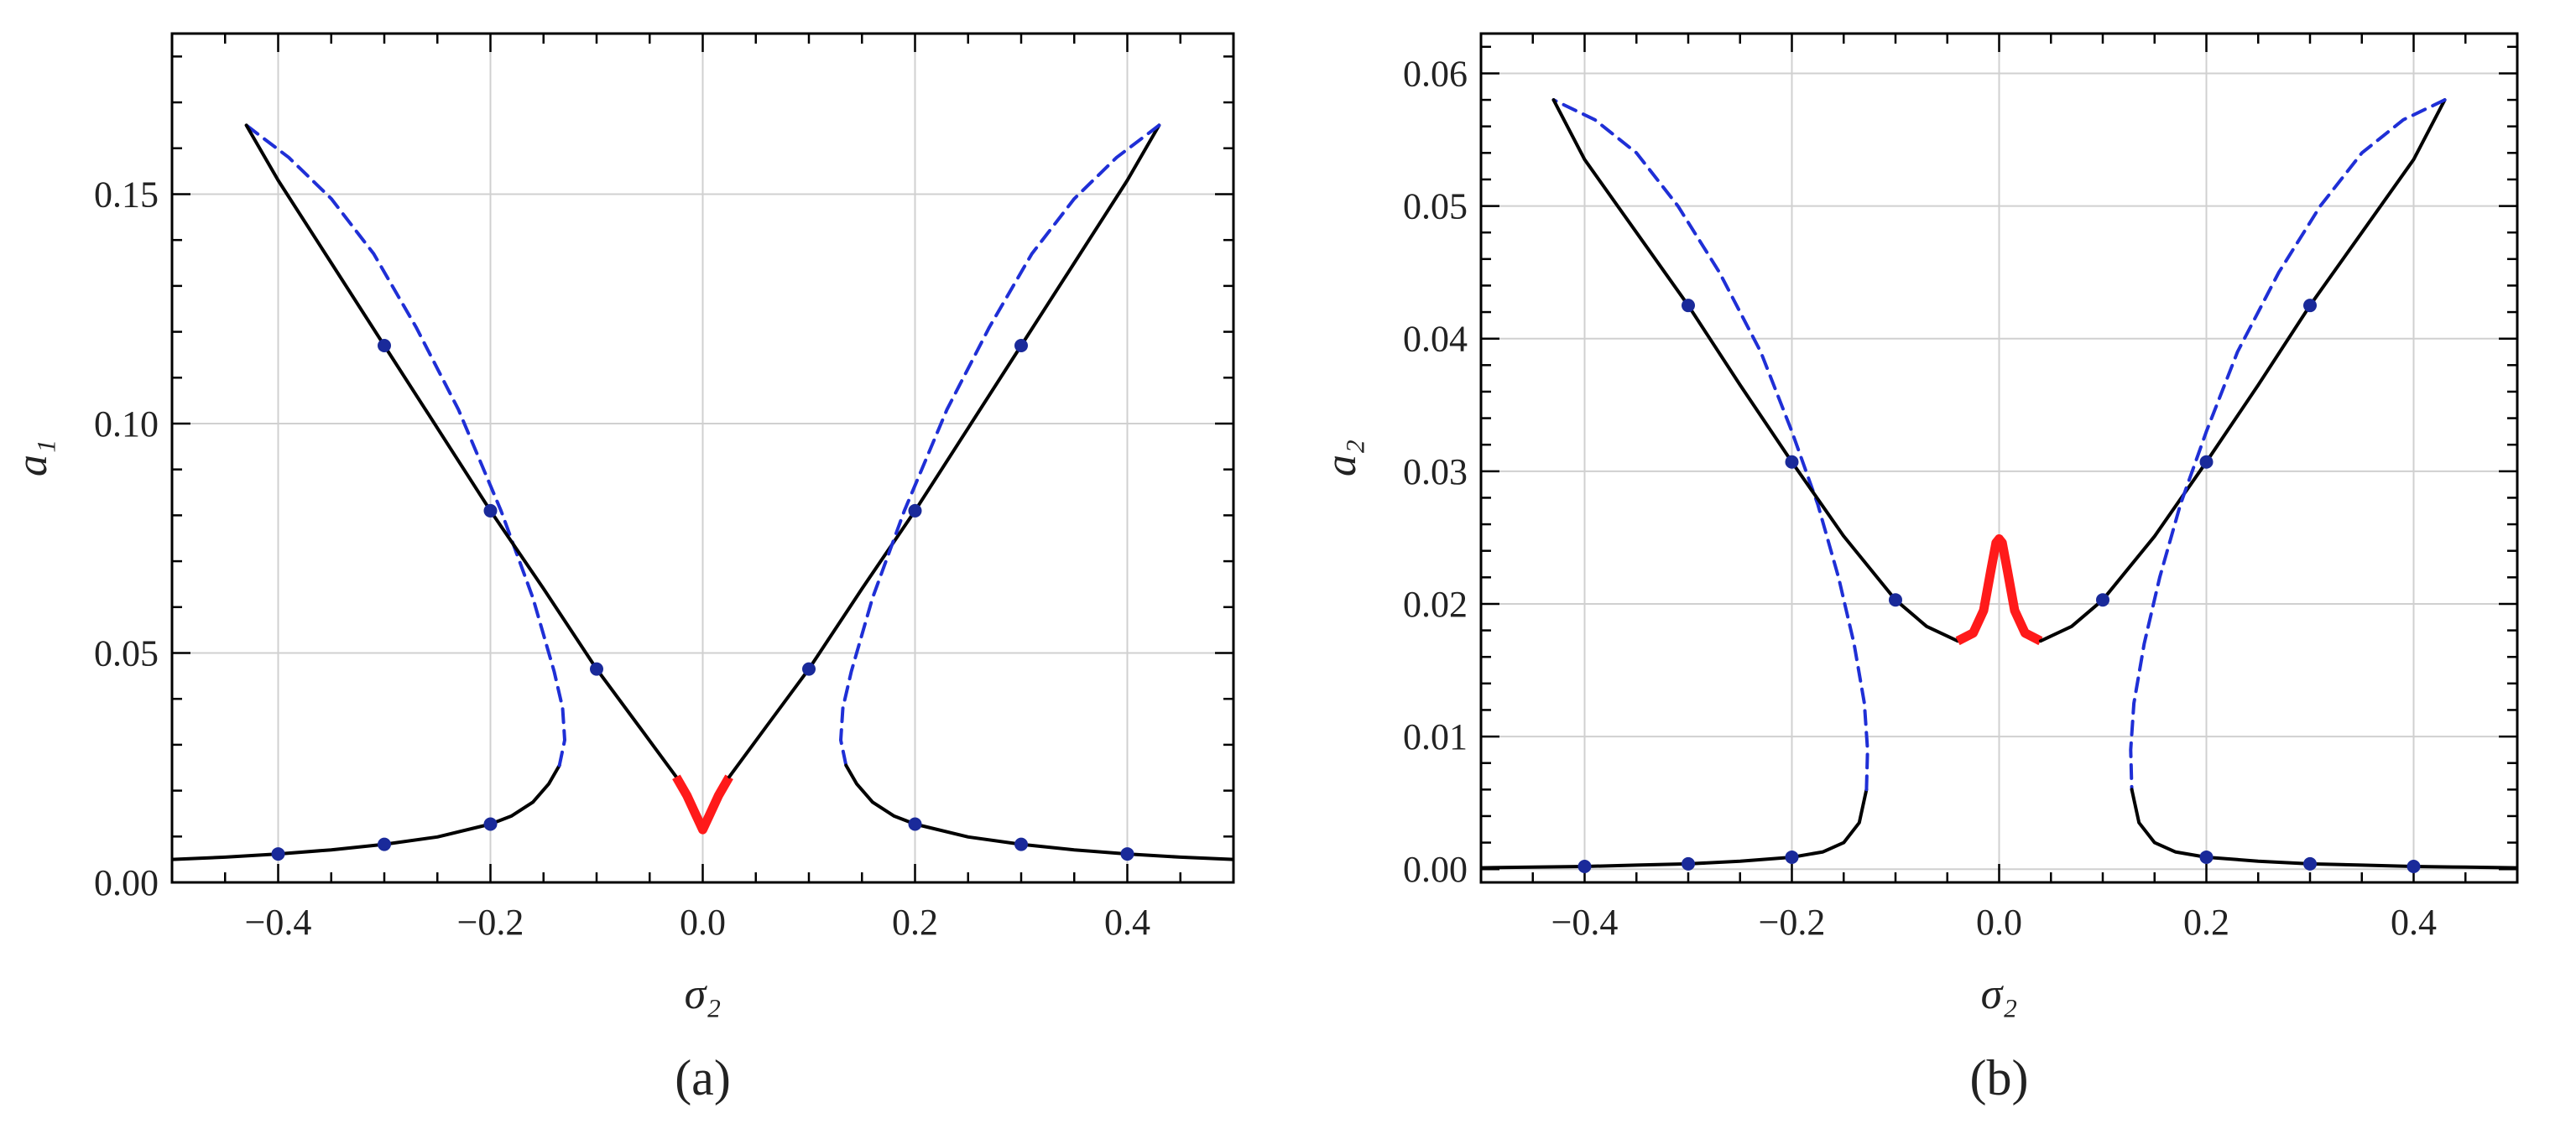 This screenshot has height=1129, width=2576. What do you see at coordinates (703, 1078) in the screenshot?
I see `panel-label: (a)` at bounding box center [703, 1078].